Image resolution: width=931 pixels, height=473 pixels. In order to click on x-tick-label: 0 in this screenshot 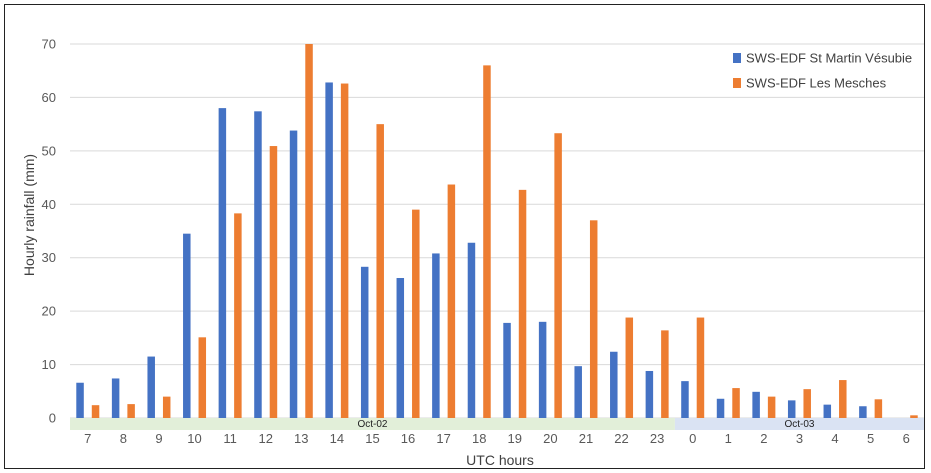, I will do `click(692, 438)`.